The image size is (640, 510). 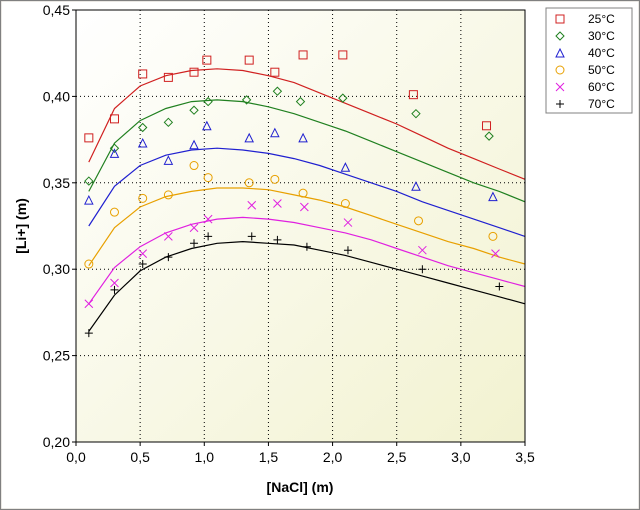 What do you see at coordinates (21, 226) in the screenshot?
I see `y-axis-label: [Li+] (m)` at bounding box center [21, 226].